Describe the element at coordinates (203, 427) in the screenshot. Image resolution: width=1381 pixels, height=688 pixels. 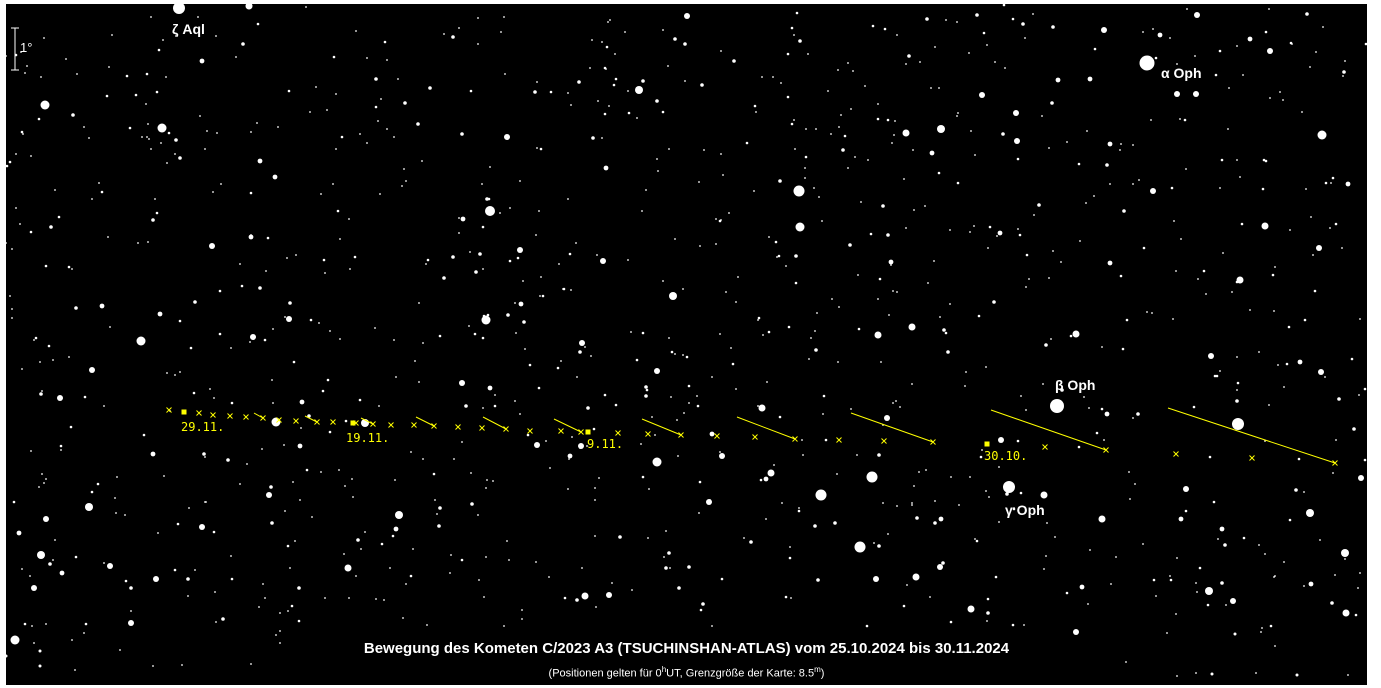
I see `date-label-29-11: 29.11.` at that location.